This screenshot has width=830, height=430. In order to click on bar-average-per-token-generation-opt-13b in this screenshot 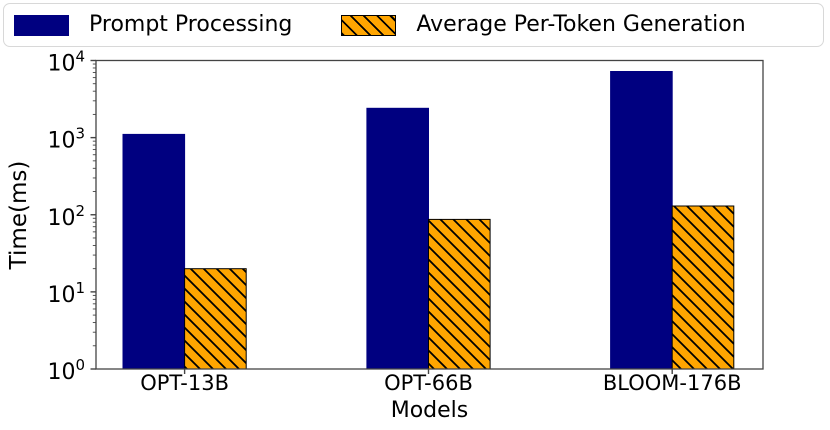, I will do `click(215, 319)`.